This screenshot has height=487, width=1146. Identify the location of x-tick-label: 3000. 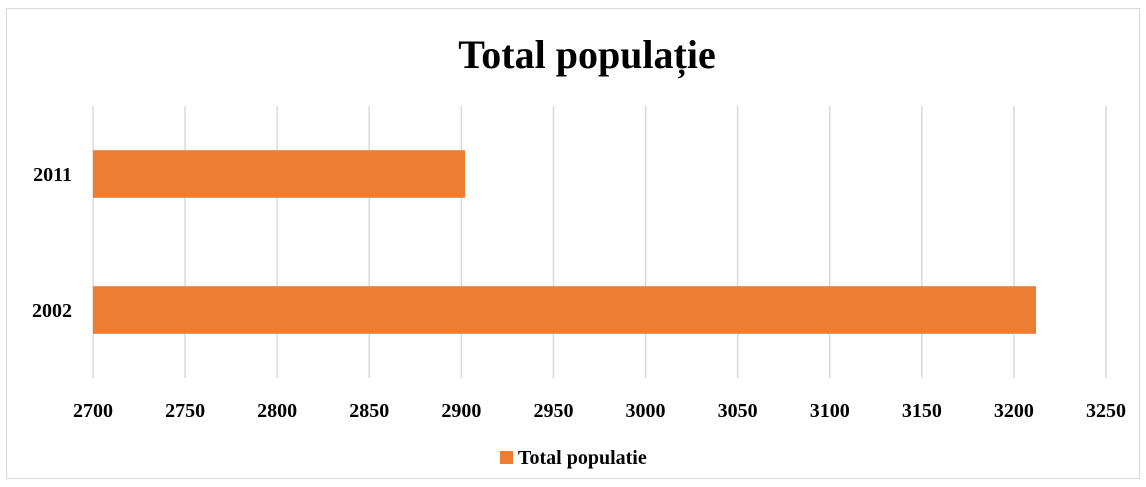
(646, 411).